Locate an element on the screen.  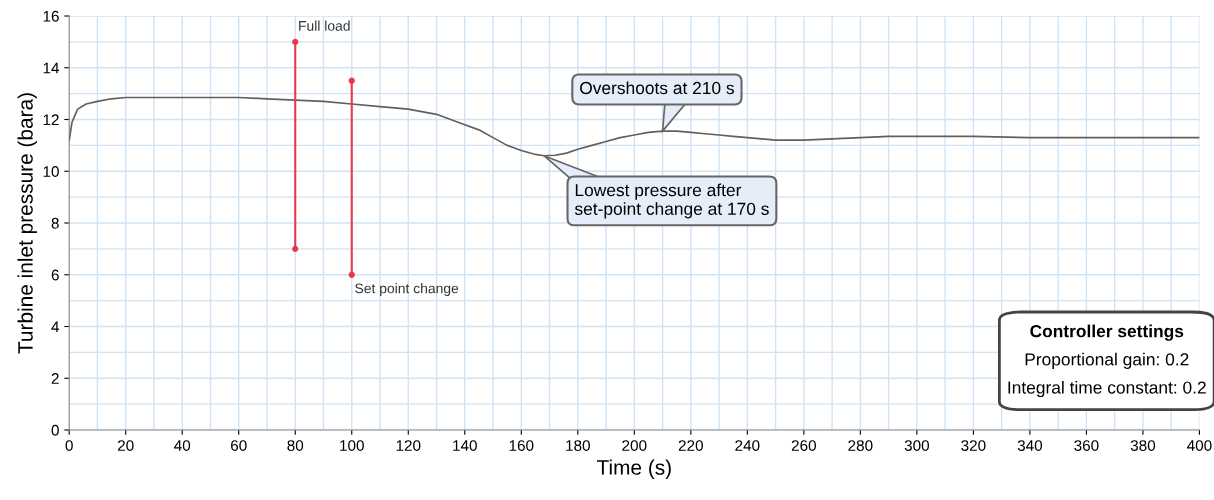
x-tick-label: 20 is located at coordinates (125, 445).